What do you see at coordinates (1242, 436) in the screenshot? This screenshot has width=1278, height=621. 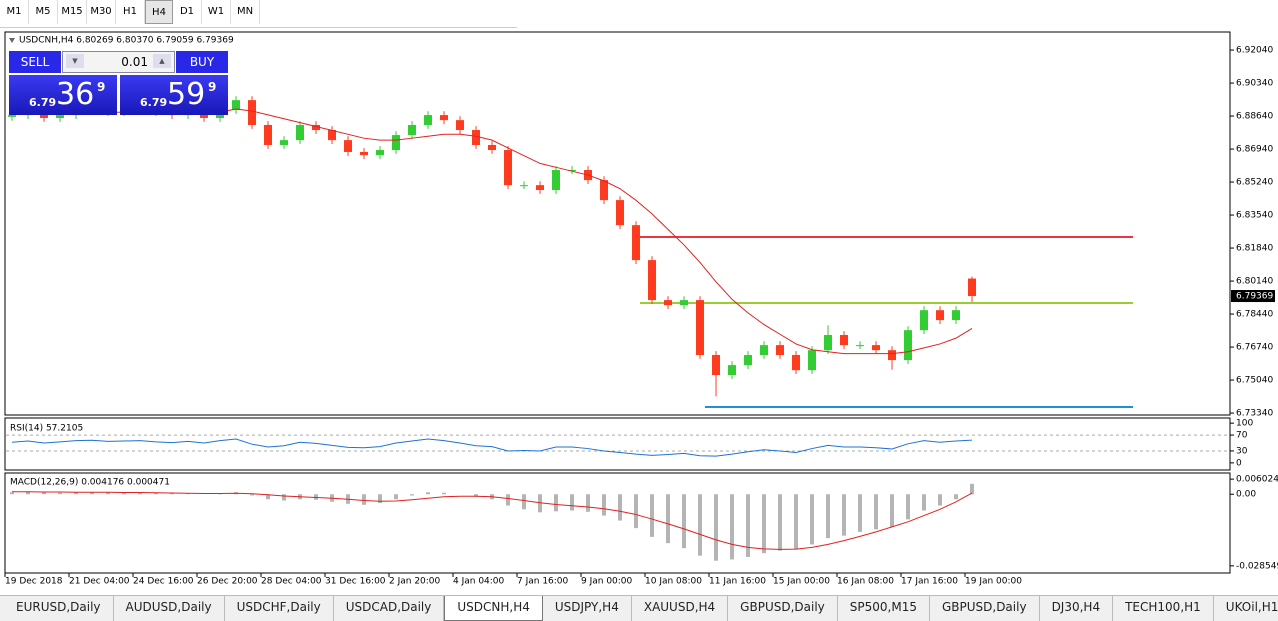 I see `y-tick-label: 70` at bounding box center [1242, 436].